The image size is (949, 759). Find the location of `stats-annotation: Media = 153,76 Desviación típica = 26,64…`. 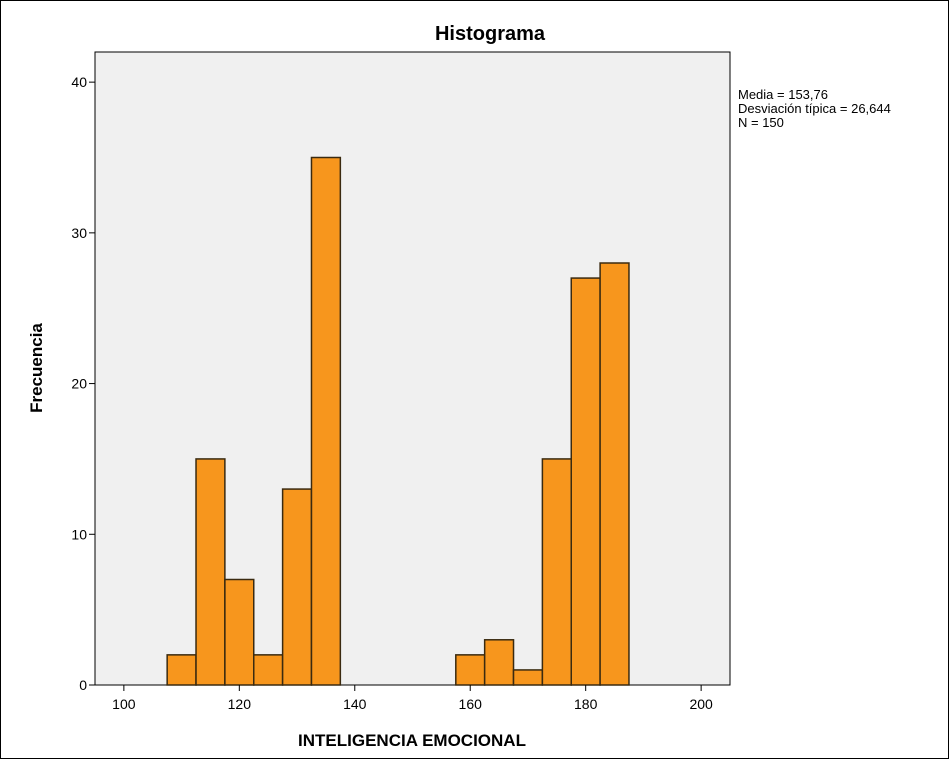

stats-annotation: Media = 153,76 Desviación típica = 26,64… is located at coordinates (814, 109).